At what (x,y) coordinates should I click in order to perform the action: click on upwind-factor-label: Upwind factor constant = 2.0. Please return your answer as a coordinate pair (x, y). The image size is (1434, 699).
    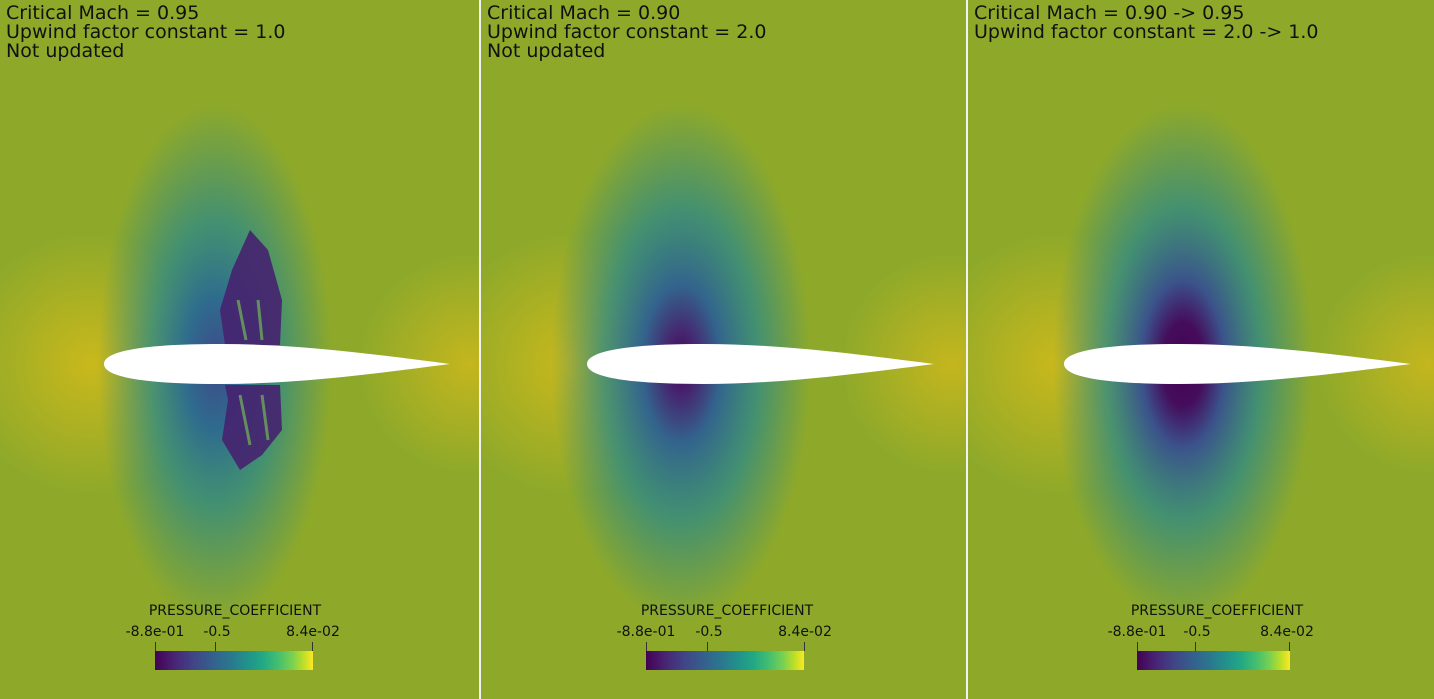
    Looking at the image, I should click on (627, 32).